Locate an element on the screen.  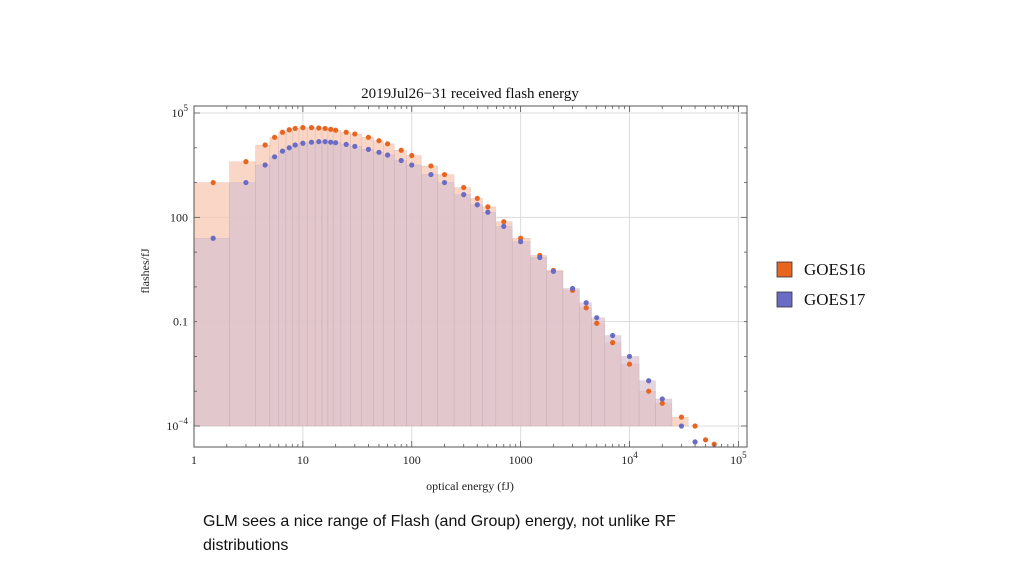
legend-swatch-GOES16 is located at coordinates (784, 269).